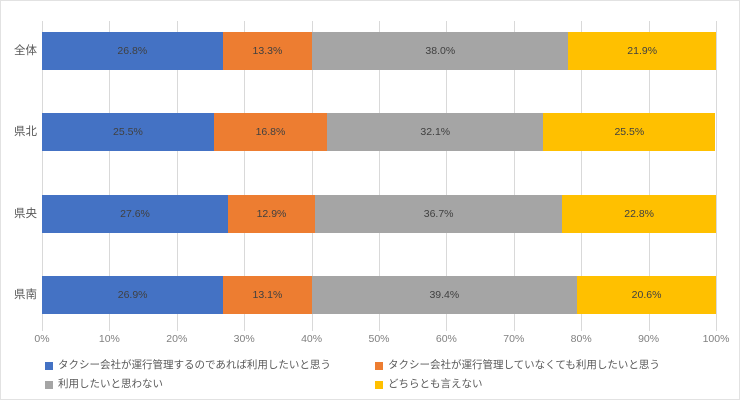  Describe the element at coordinates (25, 214) in the screenshot. I see `category-label: 県央` at that location.